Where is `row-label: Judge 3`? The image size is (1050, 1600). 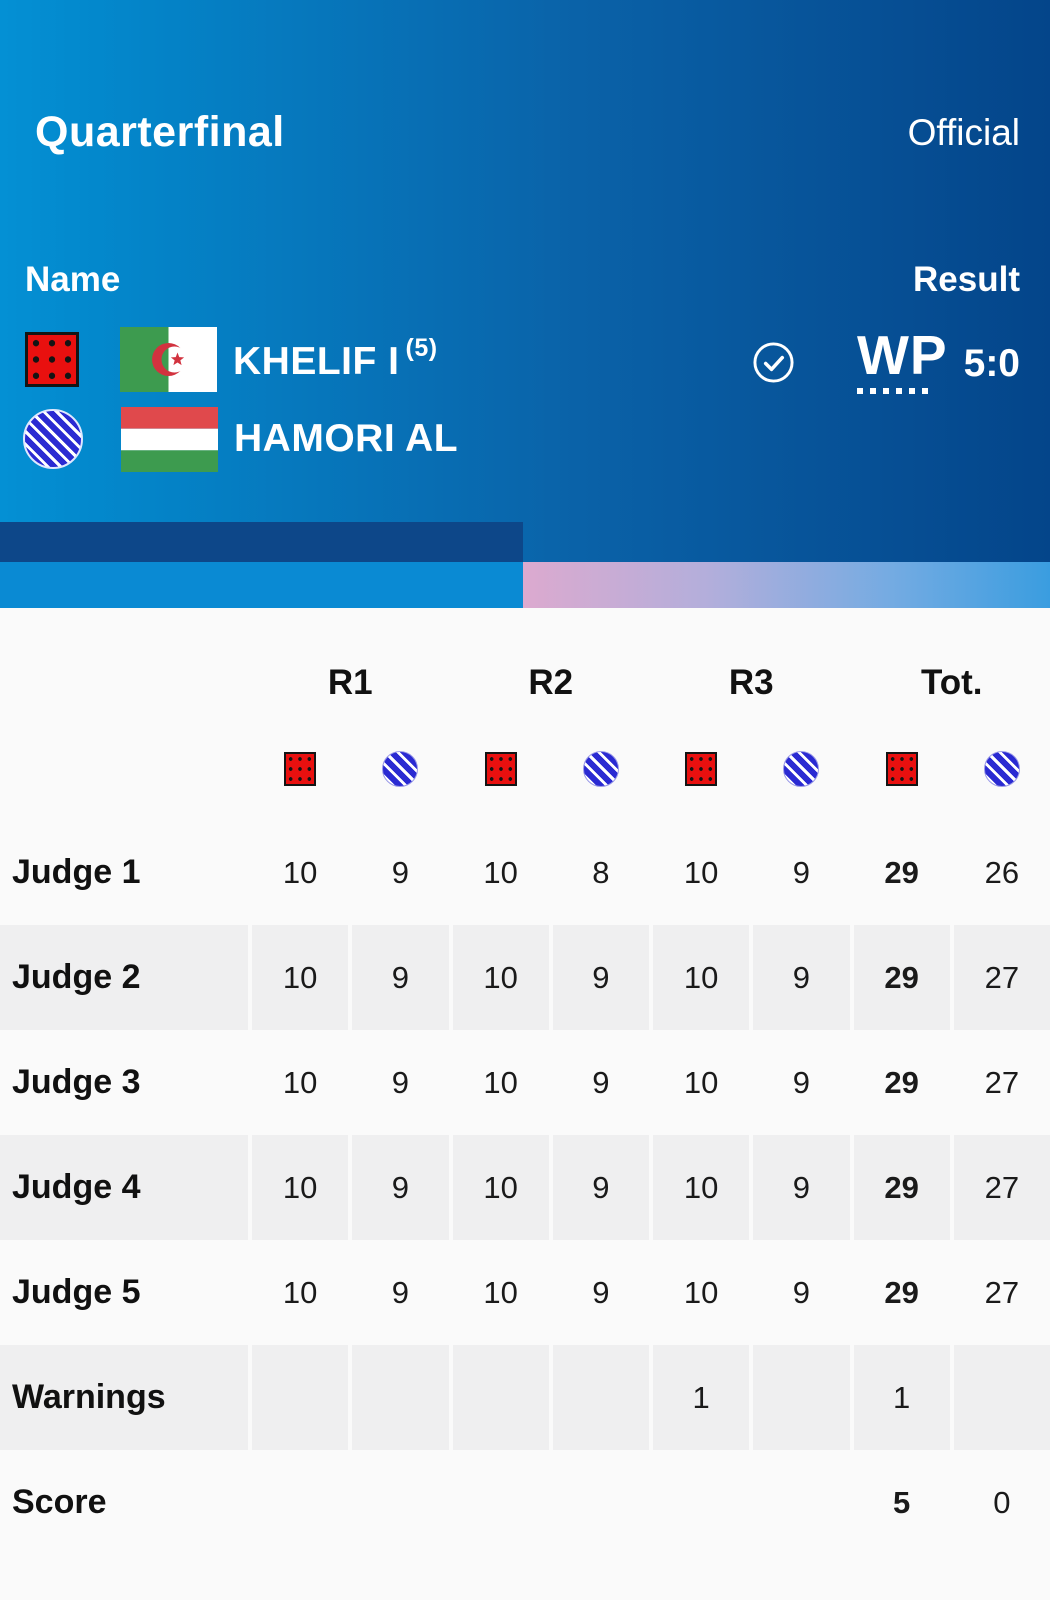 row-label: Judge 3 is located at coordinates (76, 1082).